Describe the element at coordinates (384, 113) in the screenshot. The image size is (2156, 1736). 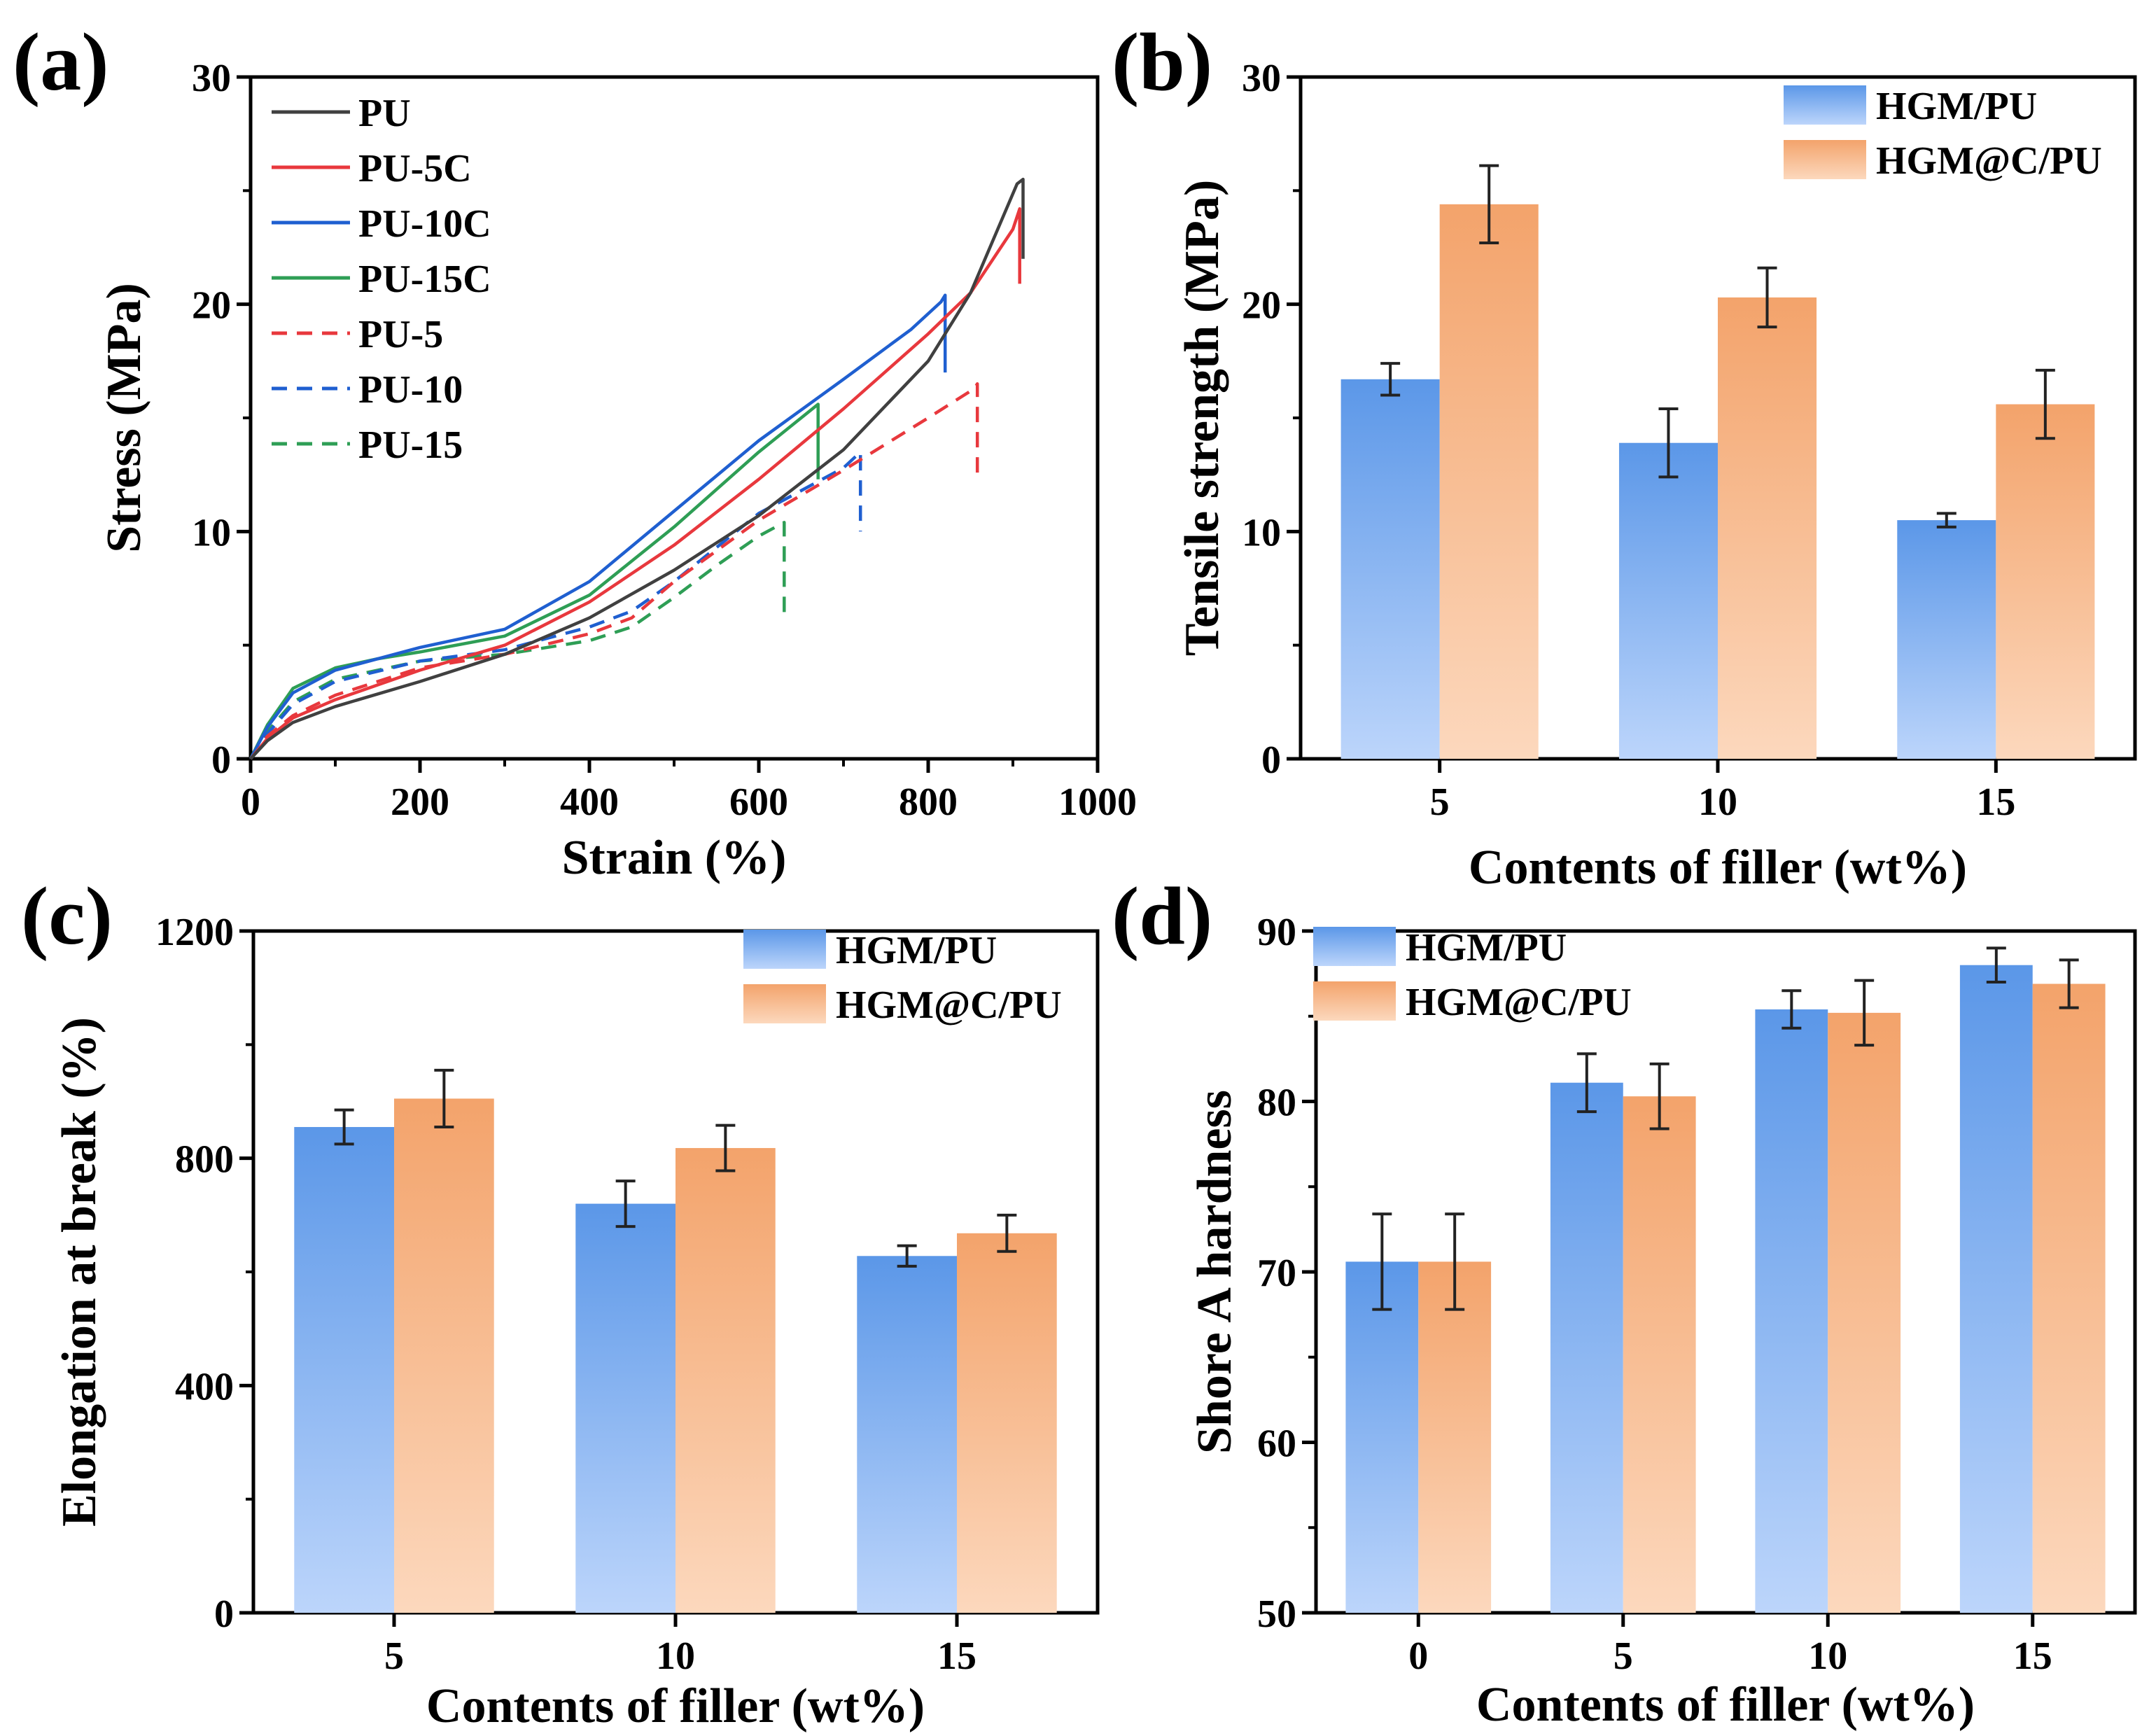
I see `legend-label-pu: PU` at that location.